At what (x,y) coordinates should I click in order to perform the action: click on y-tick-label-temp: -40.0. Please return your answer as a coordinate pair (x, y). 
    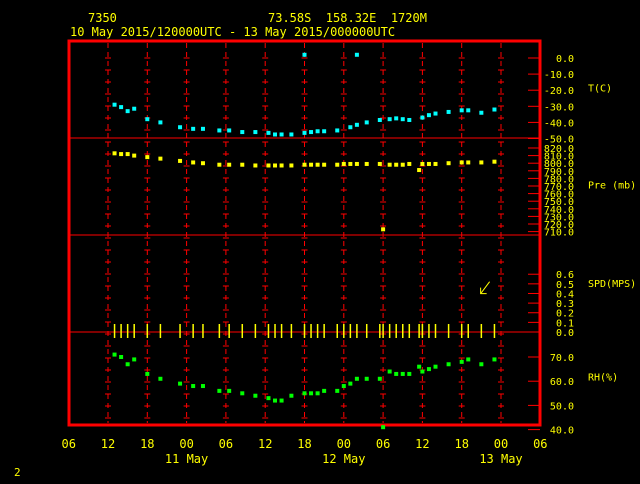
    Looking at the image, I should click on (559, 123).